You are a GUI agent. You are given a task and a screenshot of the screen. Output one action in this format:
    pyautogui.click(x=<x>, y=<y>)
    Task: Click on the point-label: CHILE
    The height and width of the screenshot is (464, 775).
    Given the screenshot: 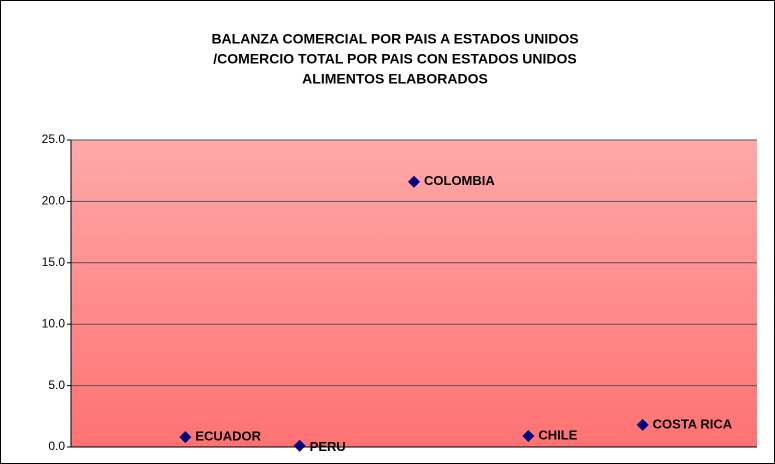 What is the action you would take?
    pyautogui.click(x=557, y=434)
    